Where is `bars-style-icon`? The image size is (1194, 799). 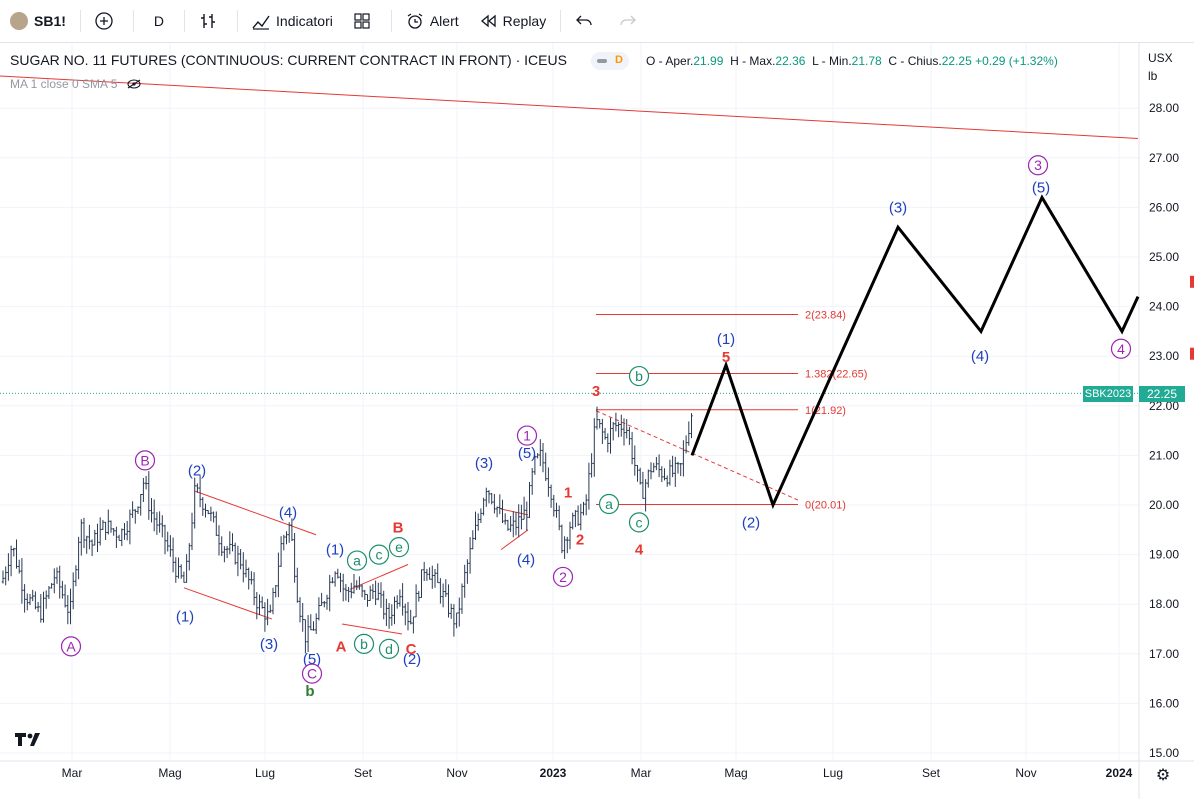
bars-style-icon is located at coordinates (208, 21).